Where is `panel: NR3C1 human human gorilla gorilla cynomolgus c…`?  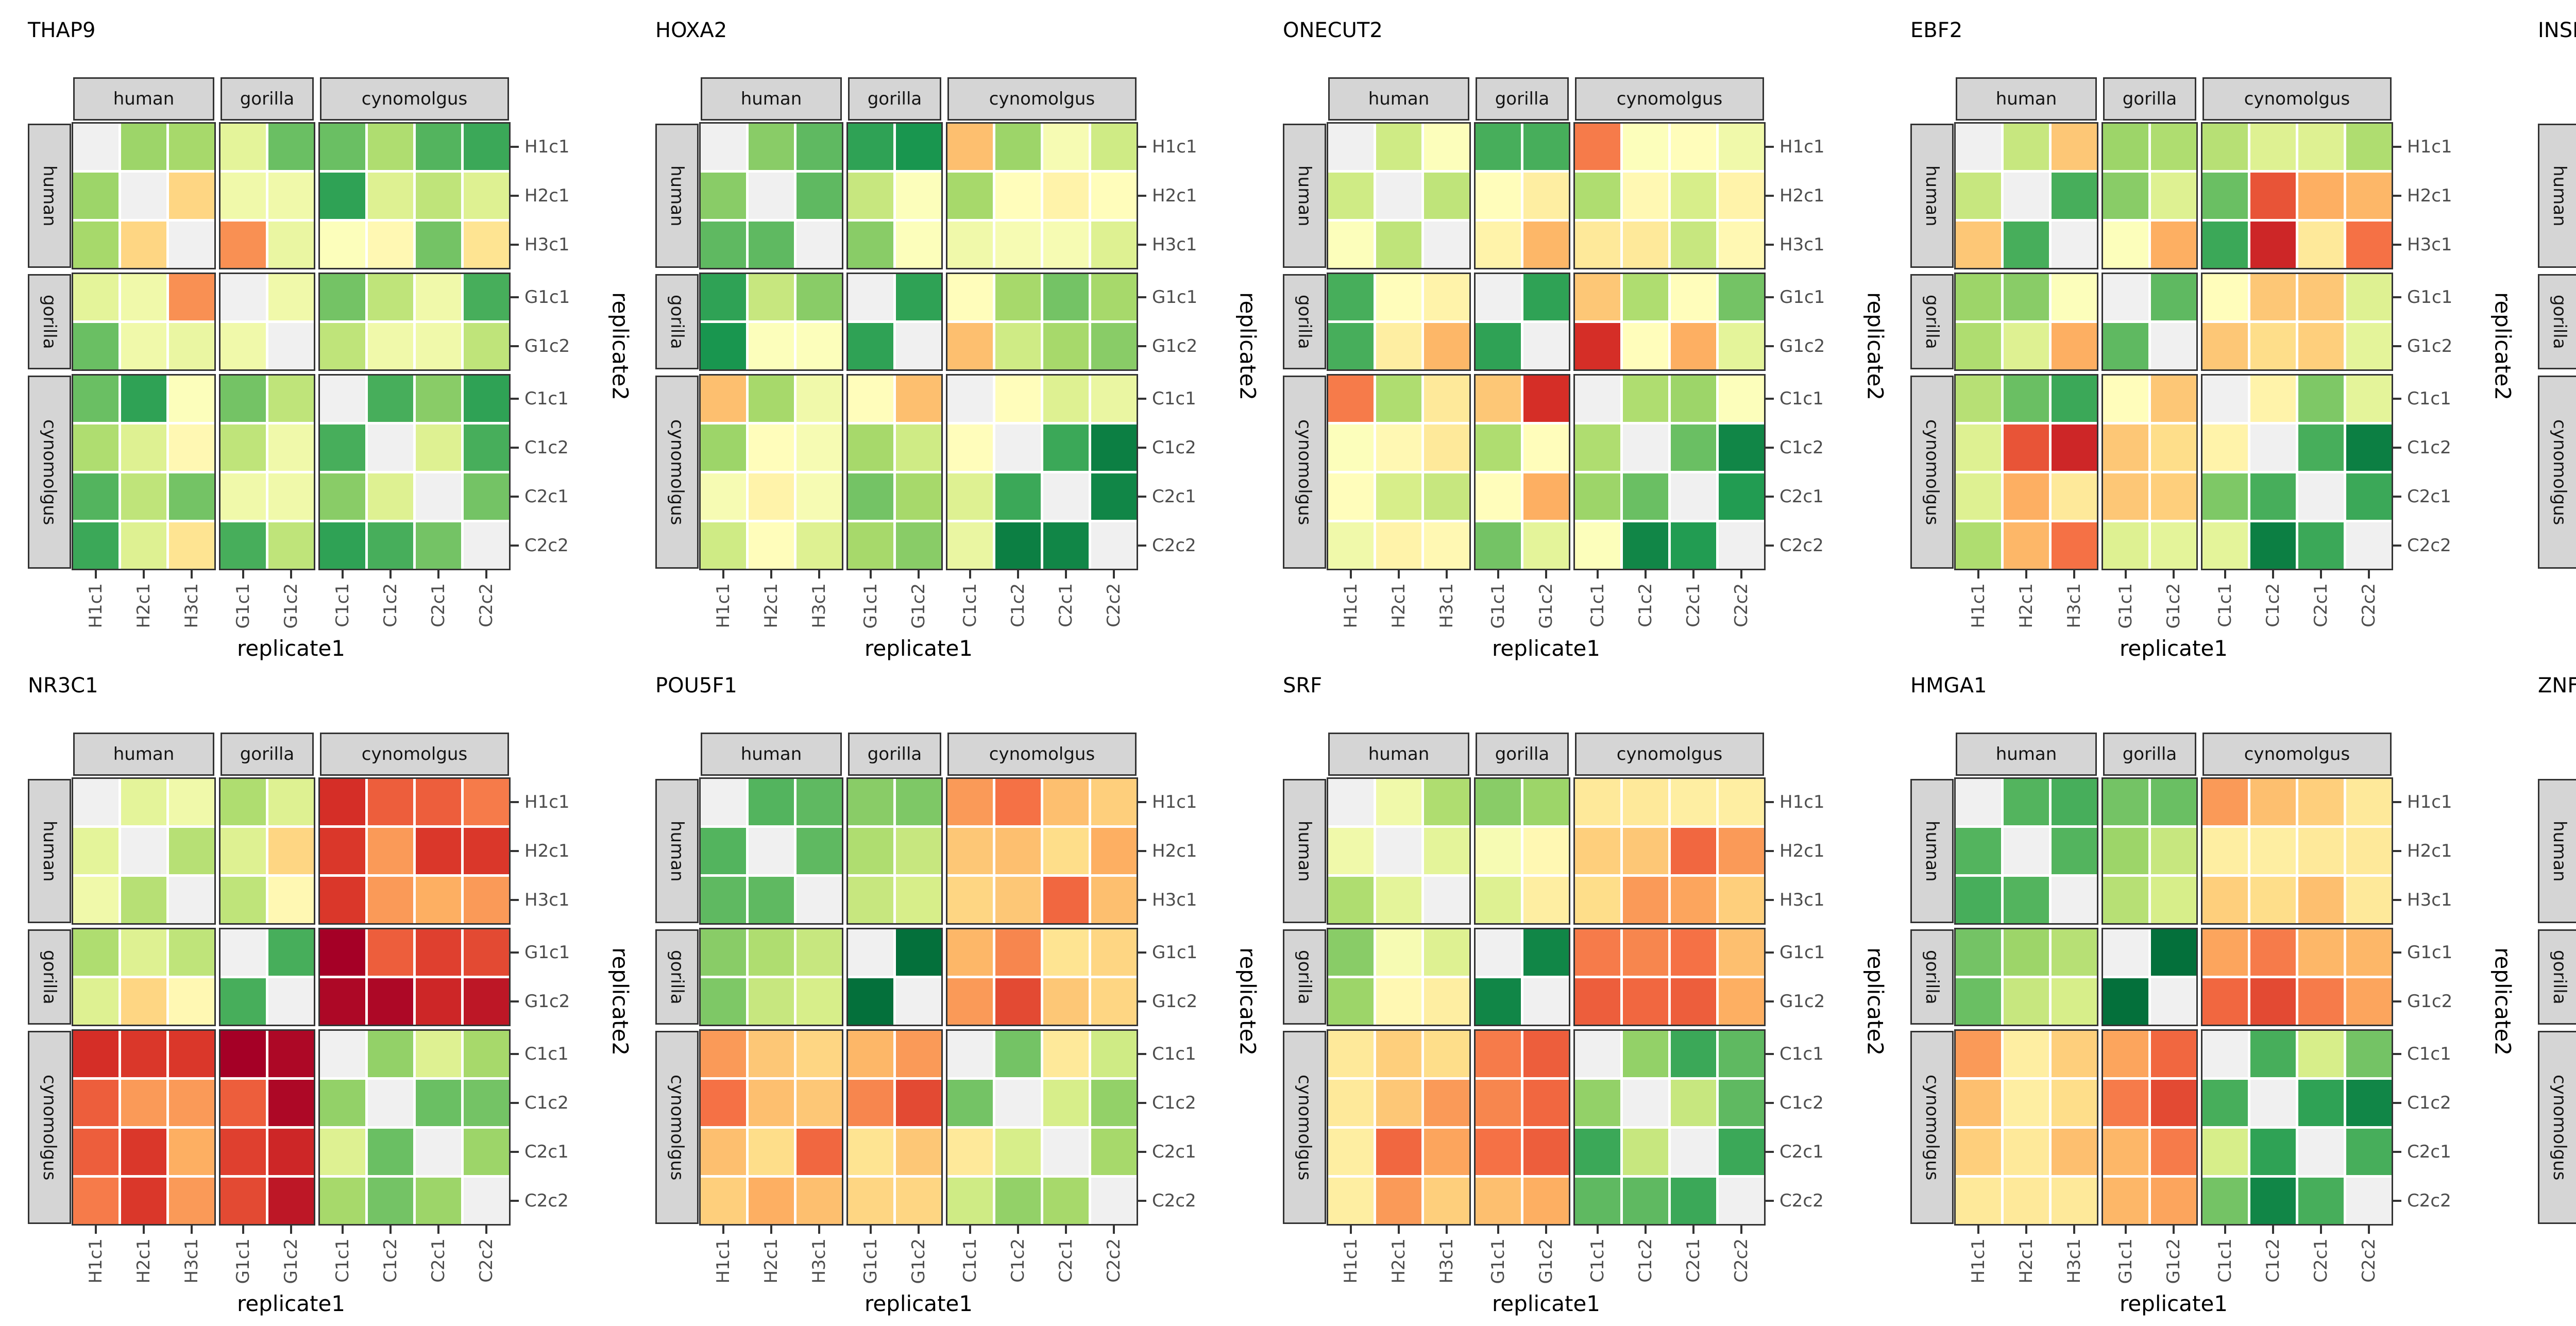 panel: NR3C1 human human gorilla gorilla cynomolgus c… is located at coordinates (341, 994).